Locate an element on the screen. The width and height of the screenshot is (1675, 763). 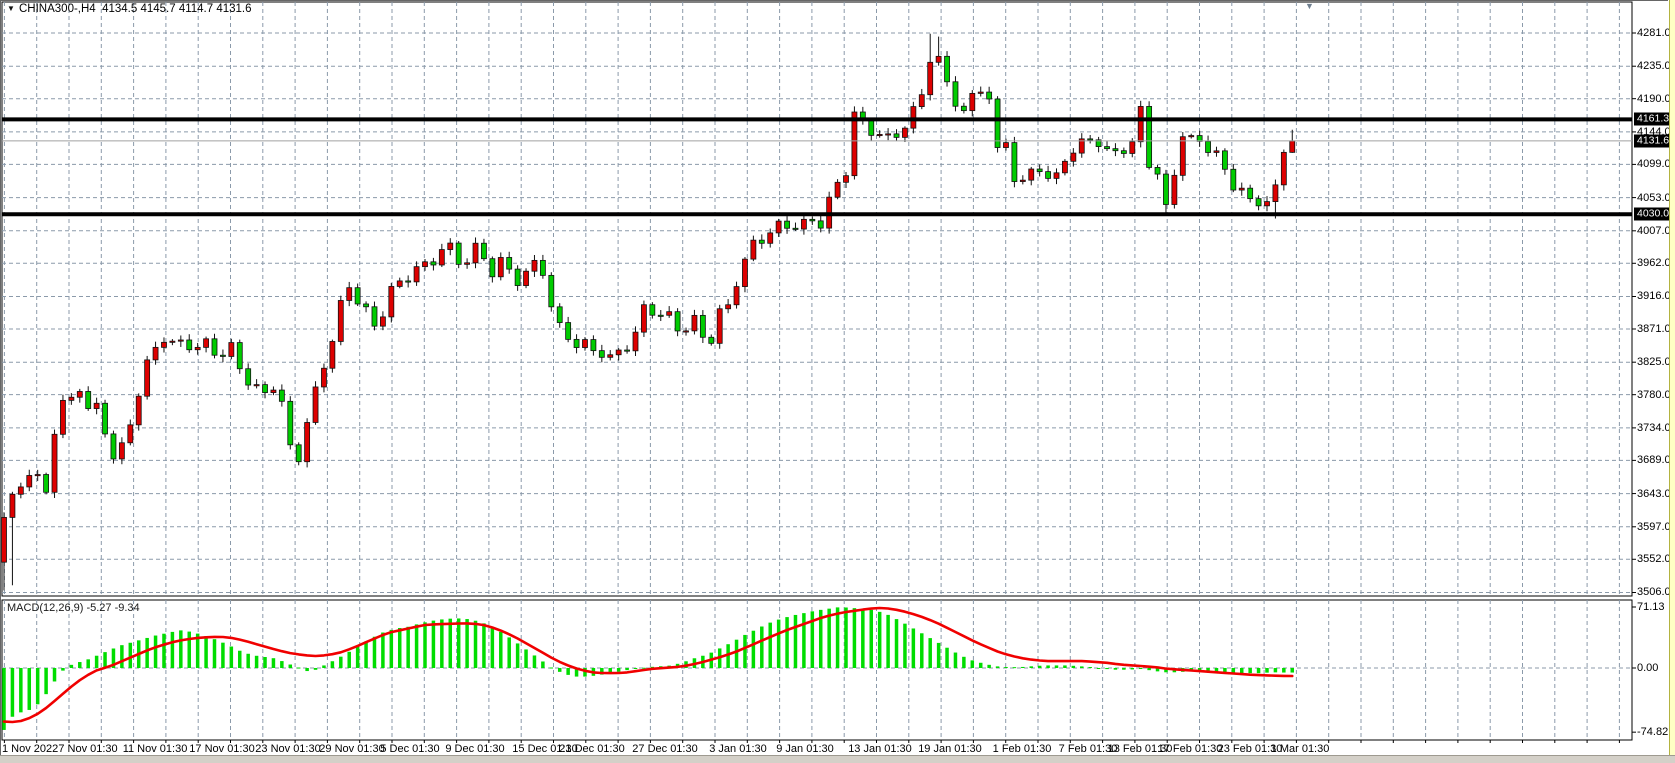
window-bottom-strip is located at coordinates (837, 759).